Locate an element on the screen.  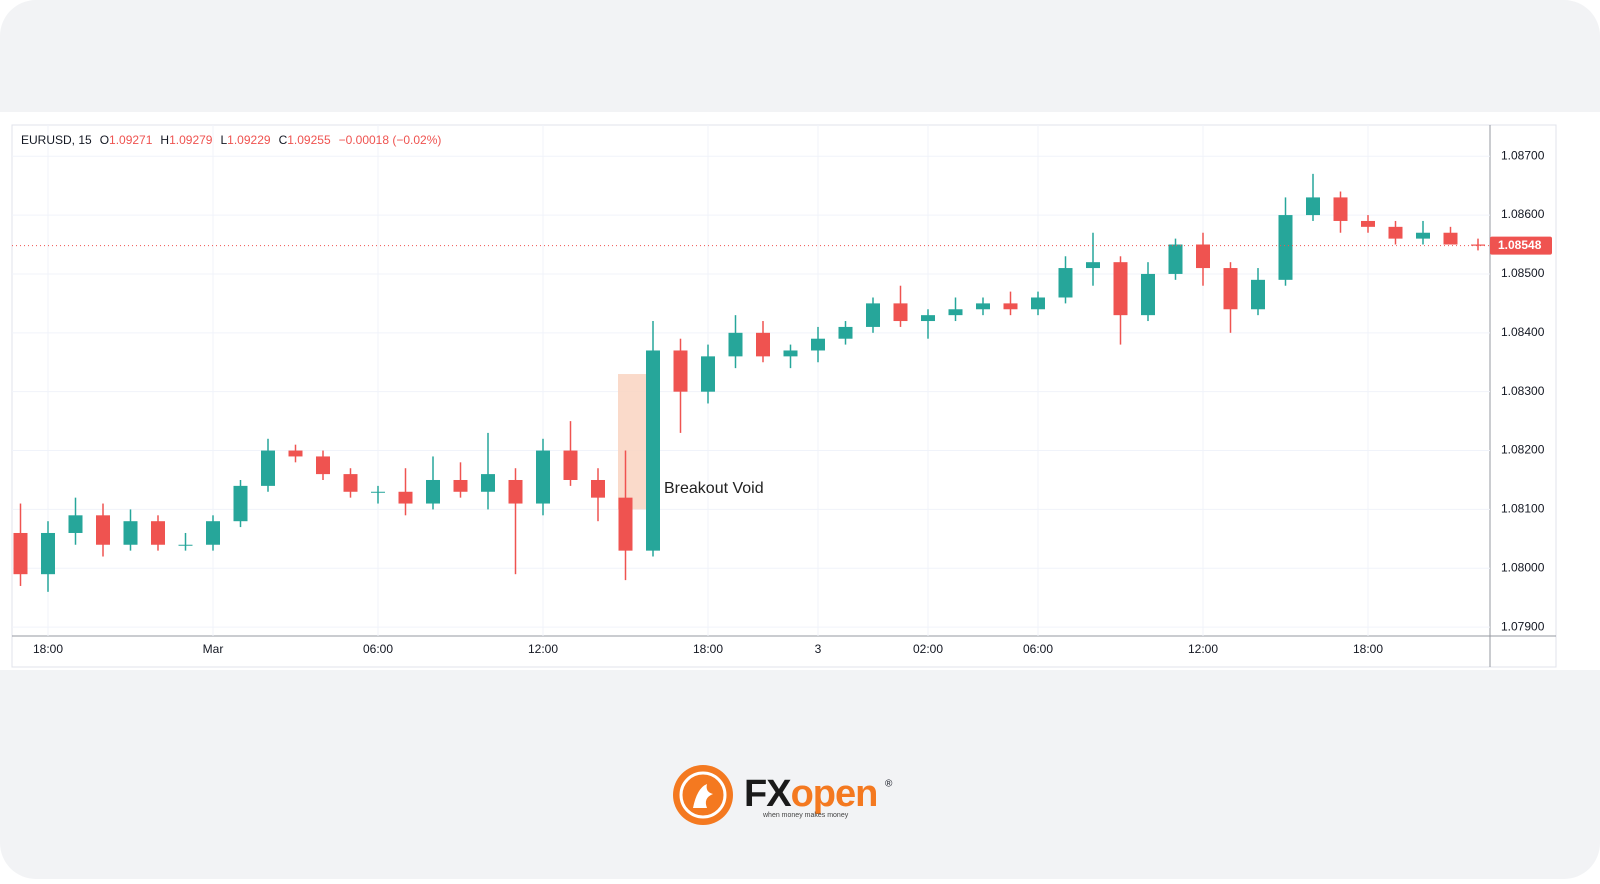
brand-open: open is located at coordinates (834, 794).